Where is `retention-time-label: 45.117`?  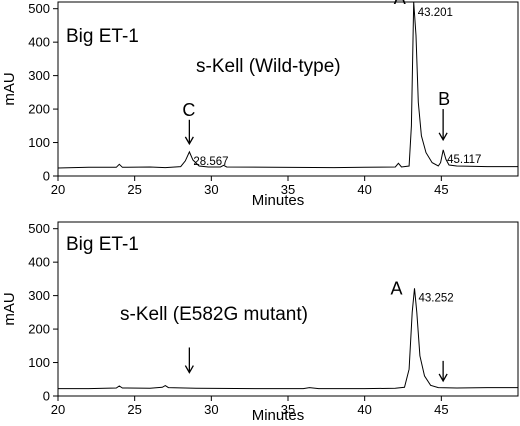
retention-time-label: 45.117 is located at coordinates (464, 160).